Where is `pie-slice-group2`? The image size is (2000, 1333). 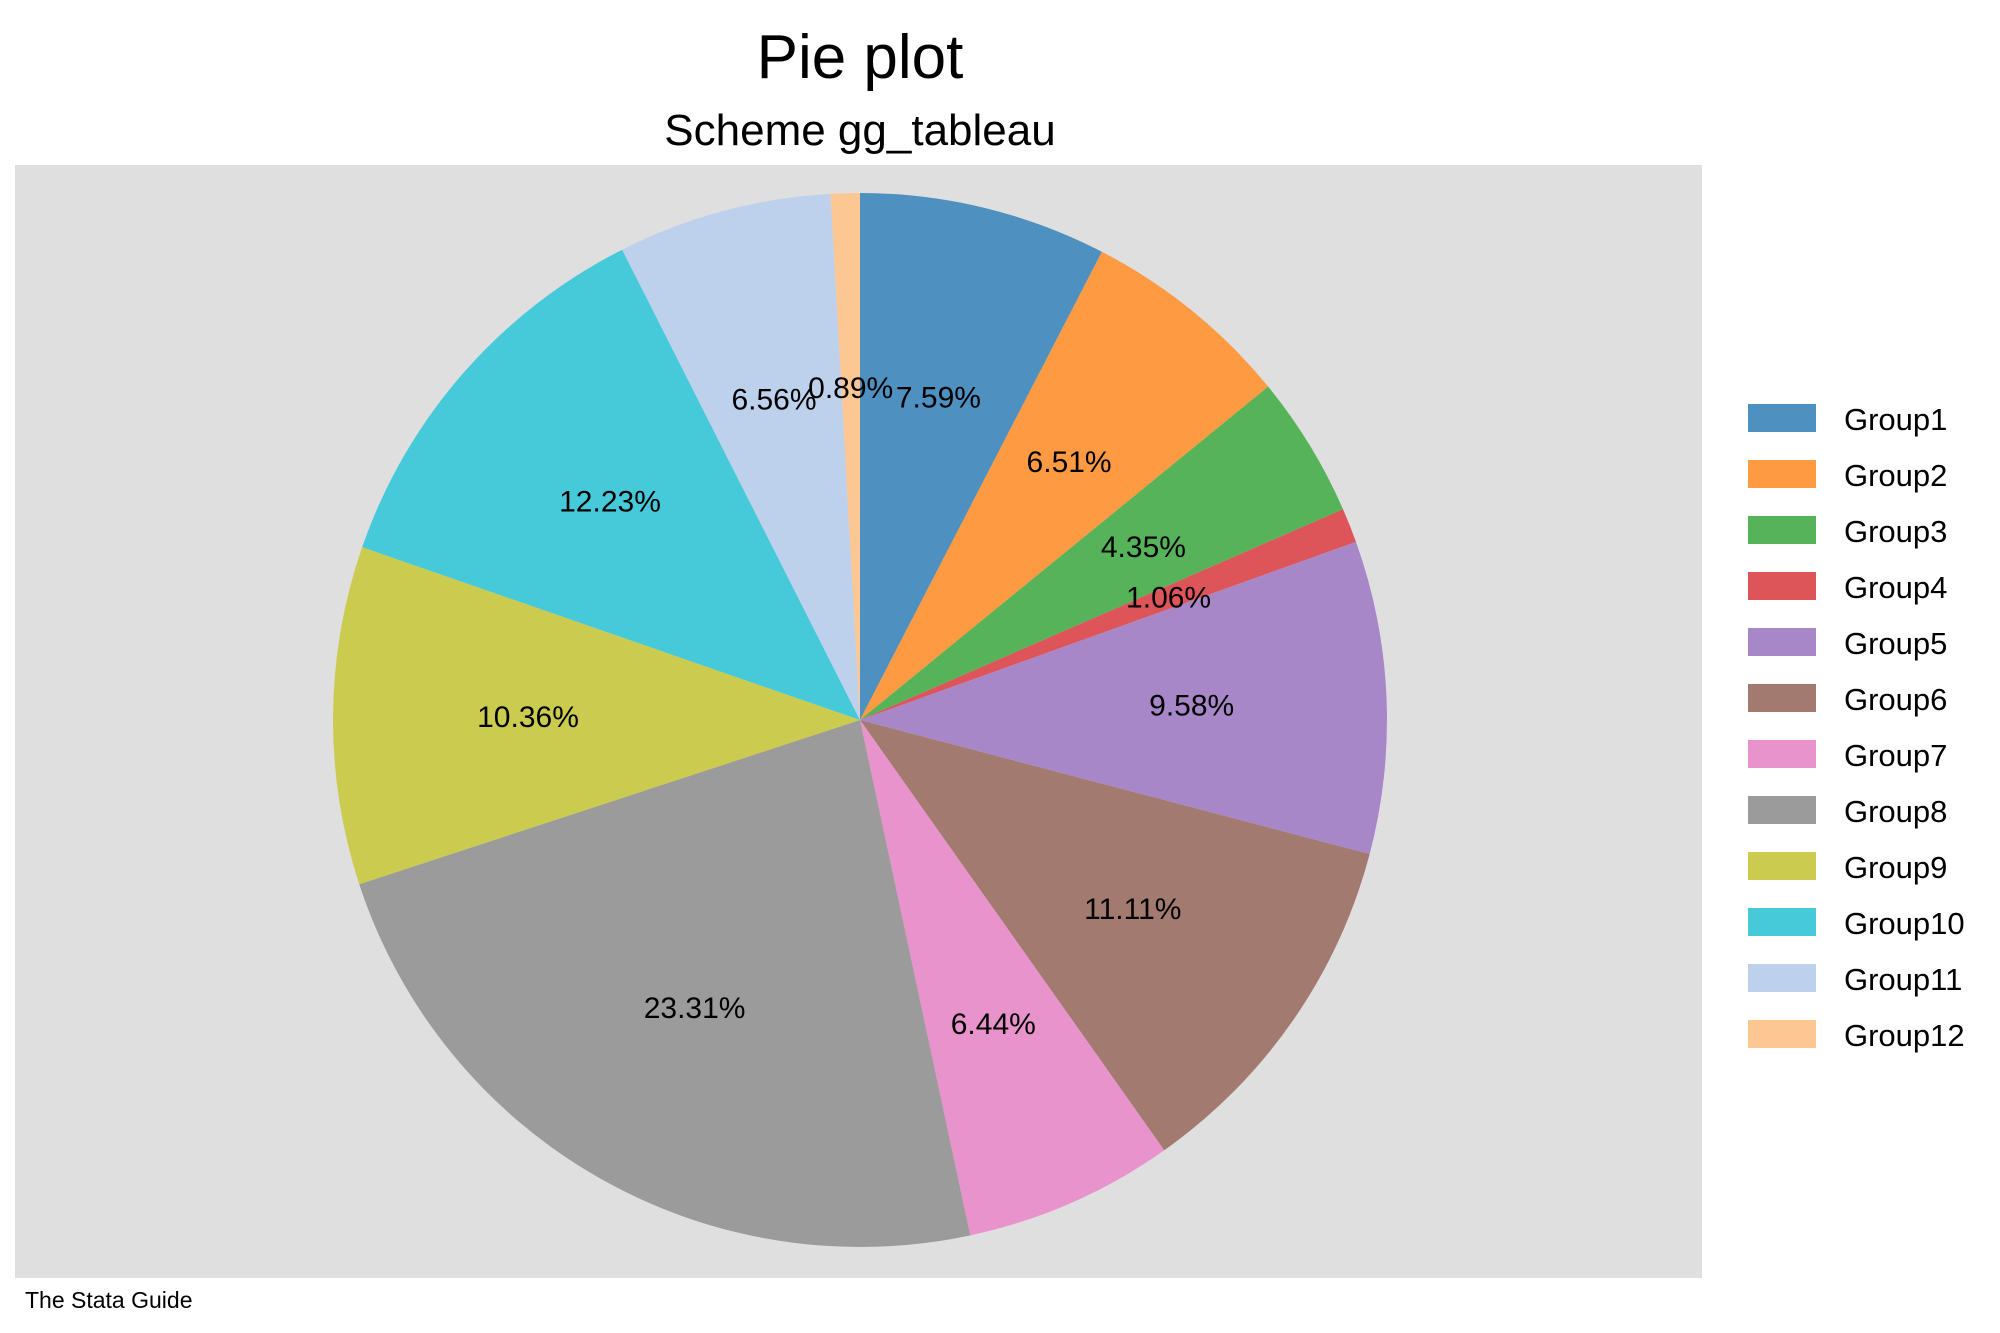
pie-slice-group2 is located at coordinates (1064, 485).